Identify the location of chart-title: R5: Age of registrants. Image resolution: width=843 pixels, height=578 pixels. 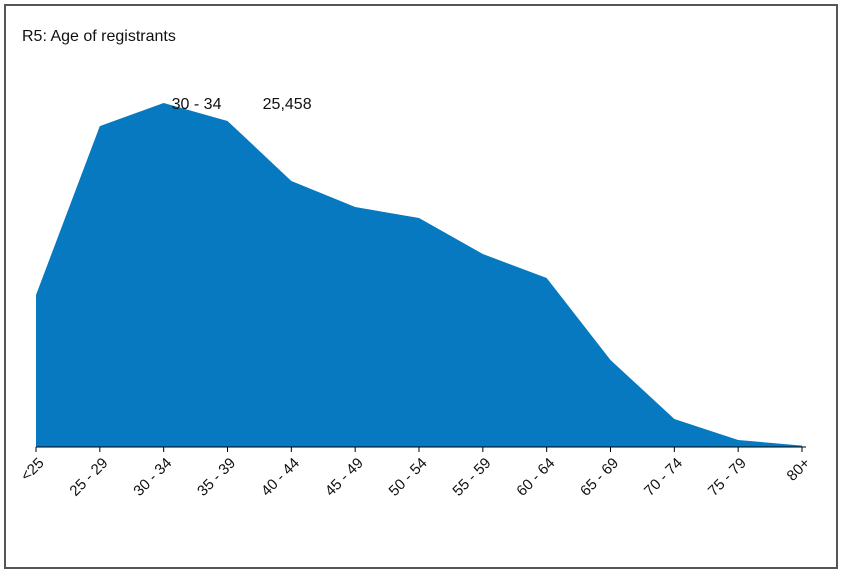
(99, 36).